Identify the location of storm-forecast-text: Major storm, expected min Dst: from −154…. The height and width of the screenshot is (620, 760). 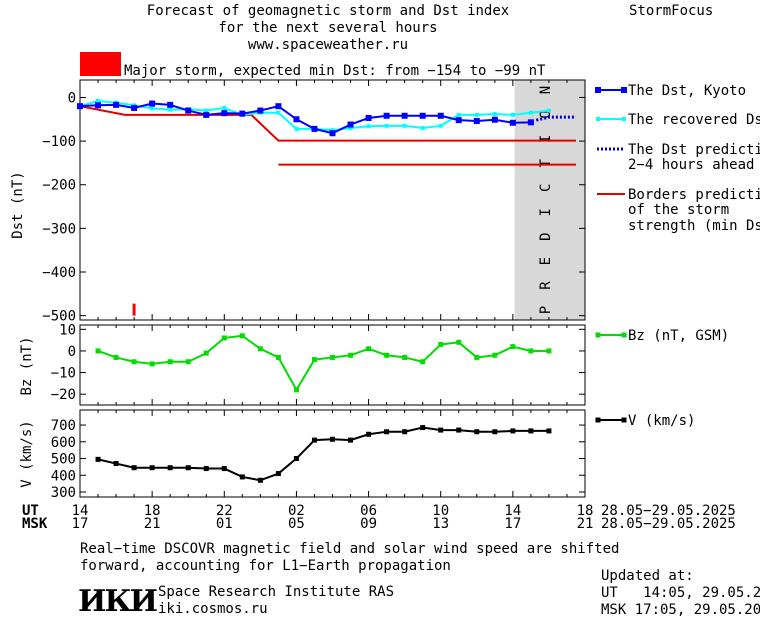
(335, 71).